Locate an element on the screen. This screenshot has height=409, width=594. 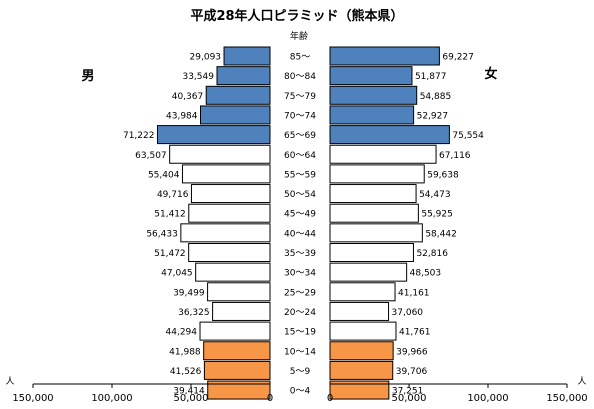
age-group-label-12: 25～29 is located at coordinates (300, 293).